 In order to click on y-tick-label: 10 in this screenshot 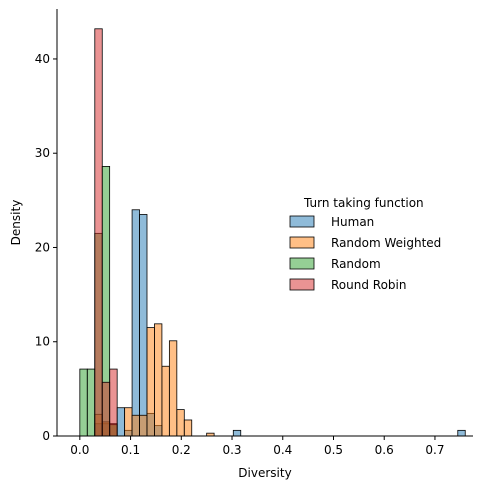, I will do `click(42, 342)`.